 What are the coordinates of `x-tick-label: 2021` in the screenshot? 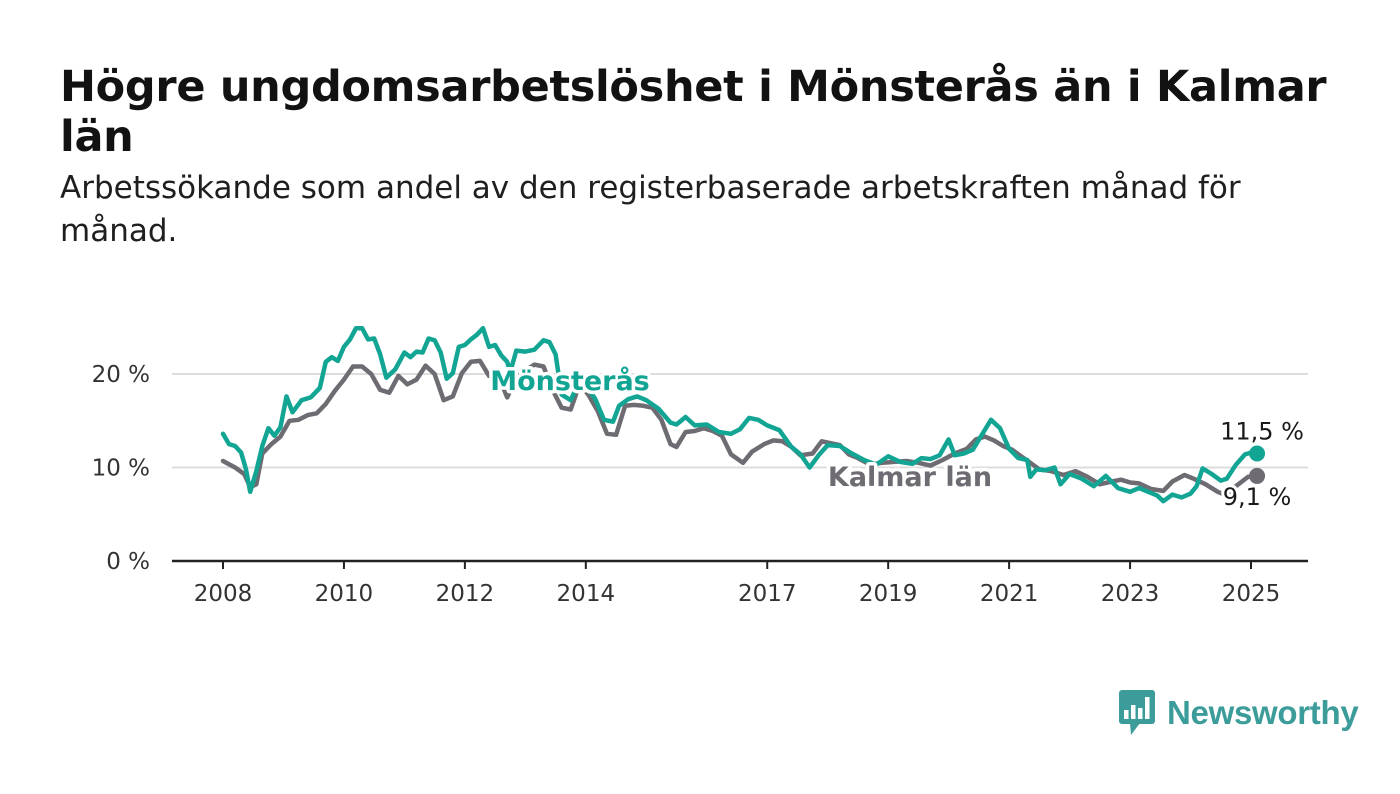 It's located at (1009, 594).